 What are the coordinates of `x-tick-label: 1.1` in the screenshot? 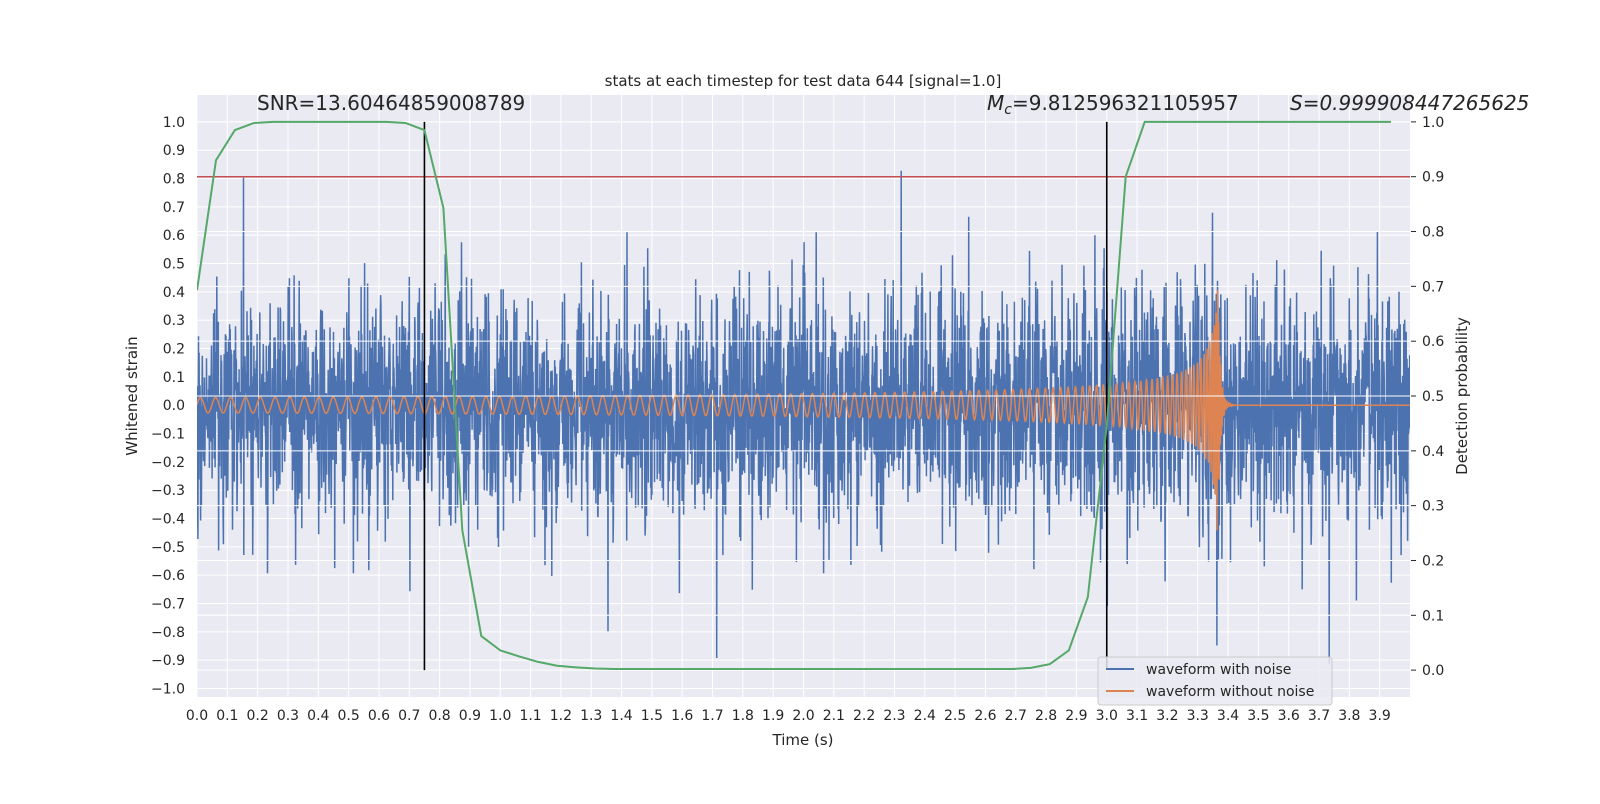 It's located at (530, 716).